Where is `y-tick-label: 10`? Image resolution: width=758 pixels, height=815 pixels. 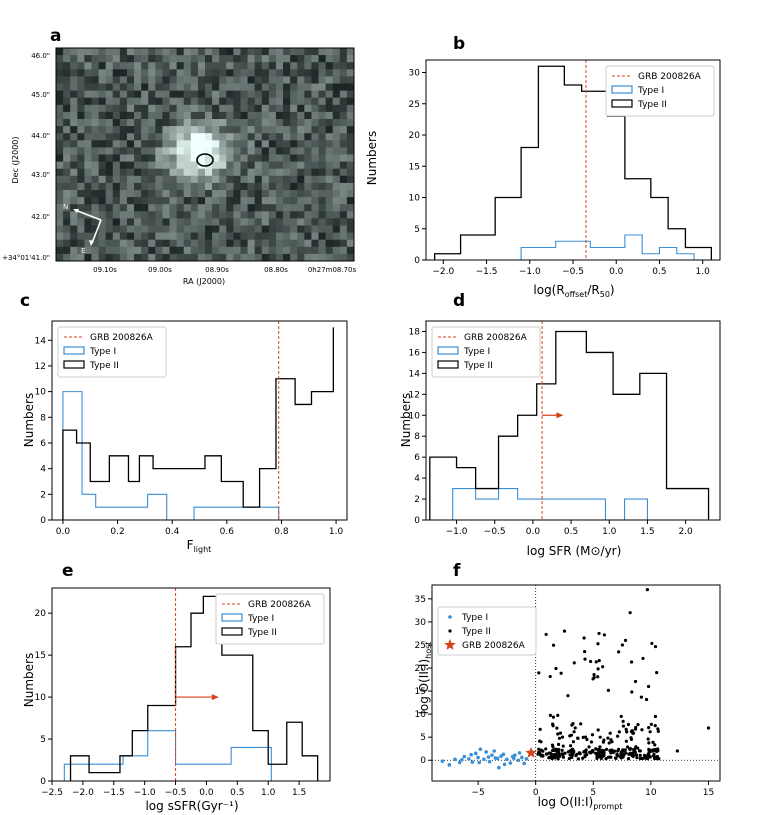
y-tick-label: 10 is located at coordinates (41, 393).